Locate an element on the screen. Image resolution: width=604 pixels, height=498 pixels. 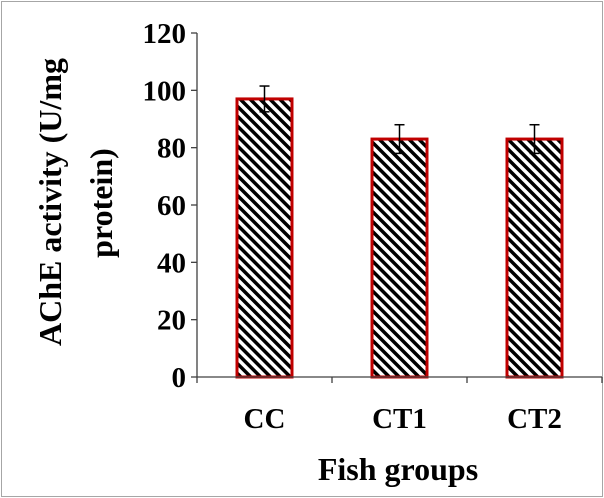
y-tick-labels: 0 20 40 60 80 100 120 is located at coordinates (165, 206).